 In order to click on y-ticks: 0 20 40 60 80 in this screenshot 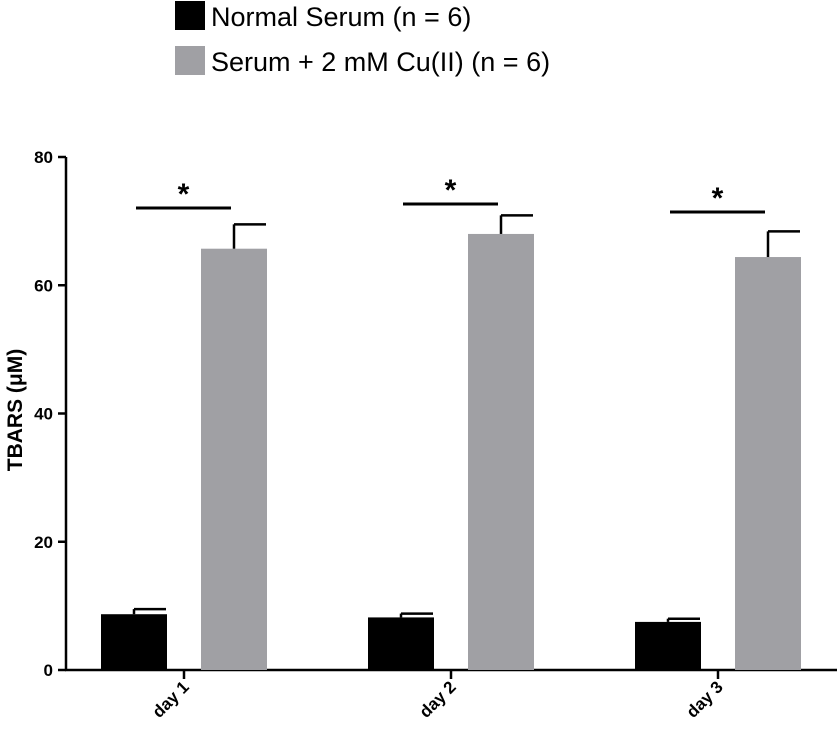, I will do `click(50, 414)`.